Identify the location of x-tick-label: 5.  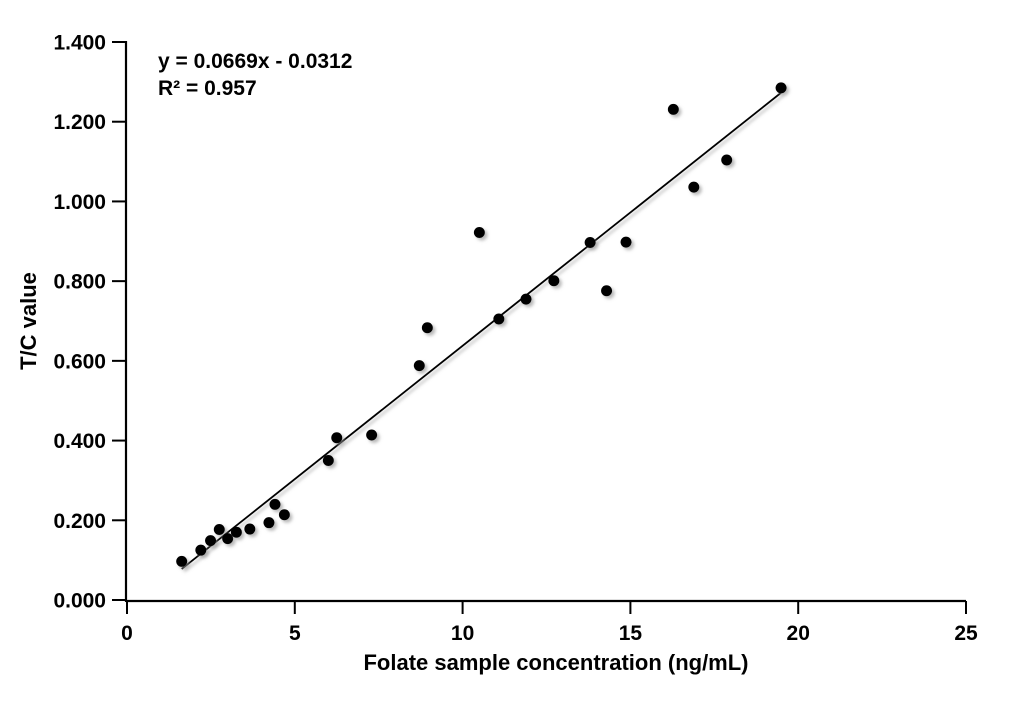
(295, 633).